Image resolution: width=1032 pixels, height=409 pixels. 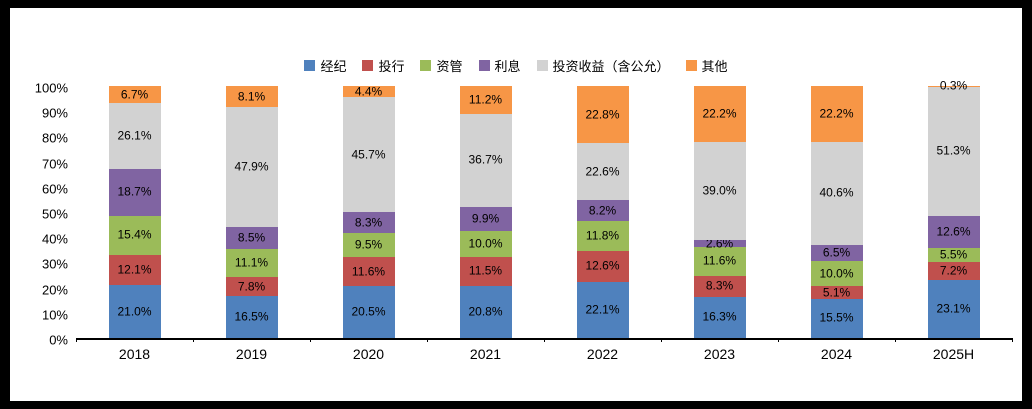 I want to click on x-tick-label: 2024, so click(x=836, y=354).